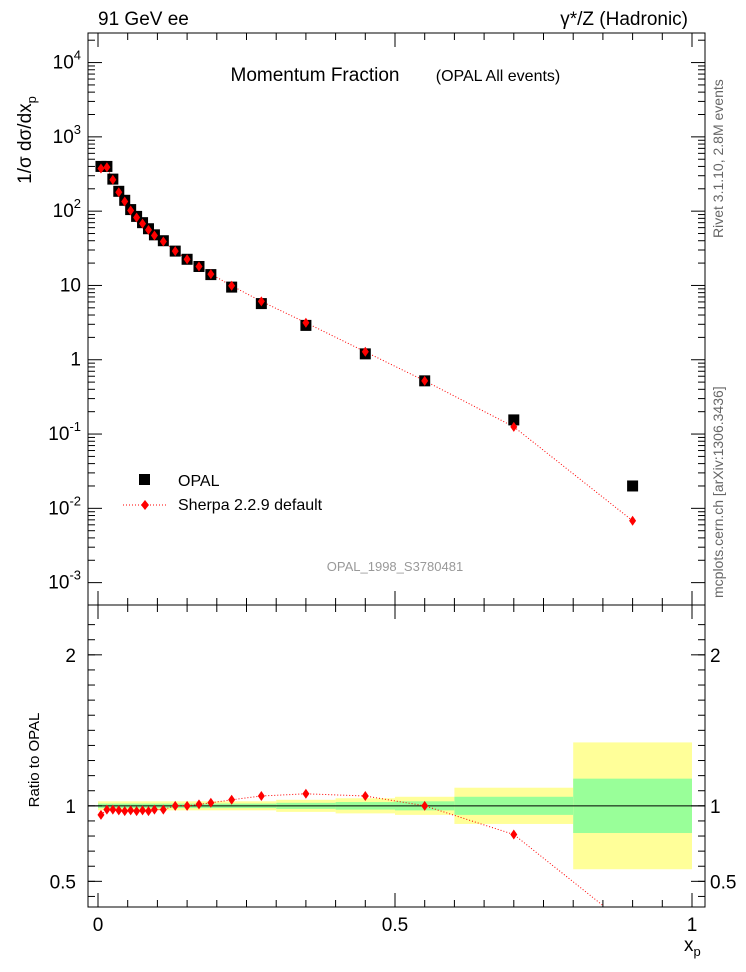 The width and height of the screenshot is (746, 972). I want to click on main-subtitle: (OPAL All events), so click(498, 76).